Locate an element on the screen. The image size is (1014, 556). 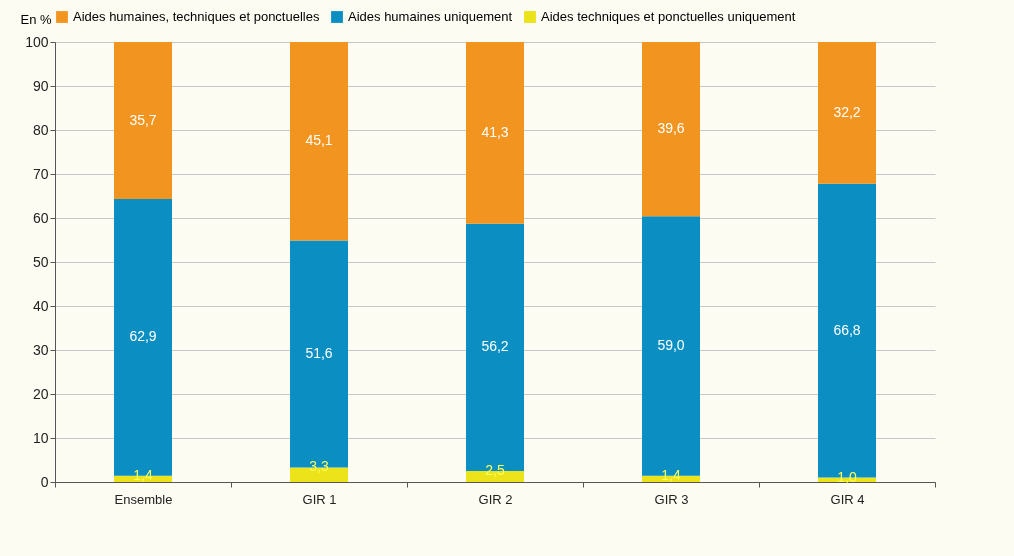
data-label: 39,6 is located at coordinates (671, 128).